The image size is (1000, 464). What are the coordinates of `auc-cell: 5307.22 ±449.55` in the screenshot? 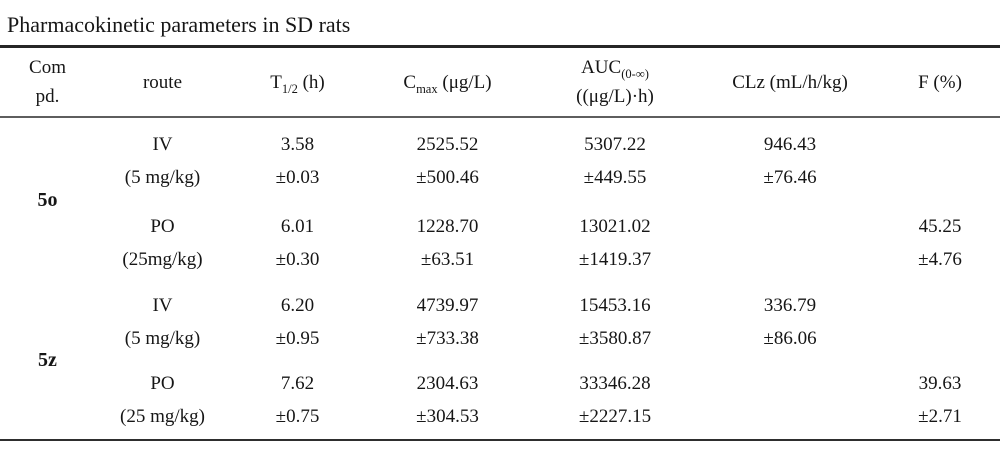 It's located at (615, 160).